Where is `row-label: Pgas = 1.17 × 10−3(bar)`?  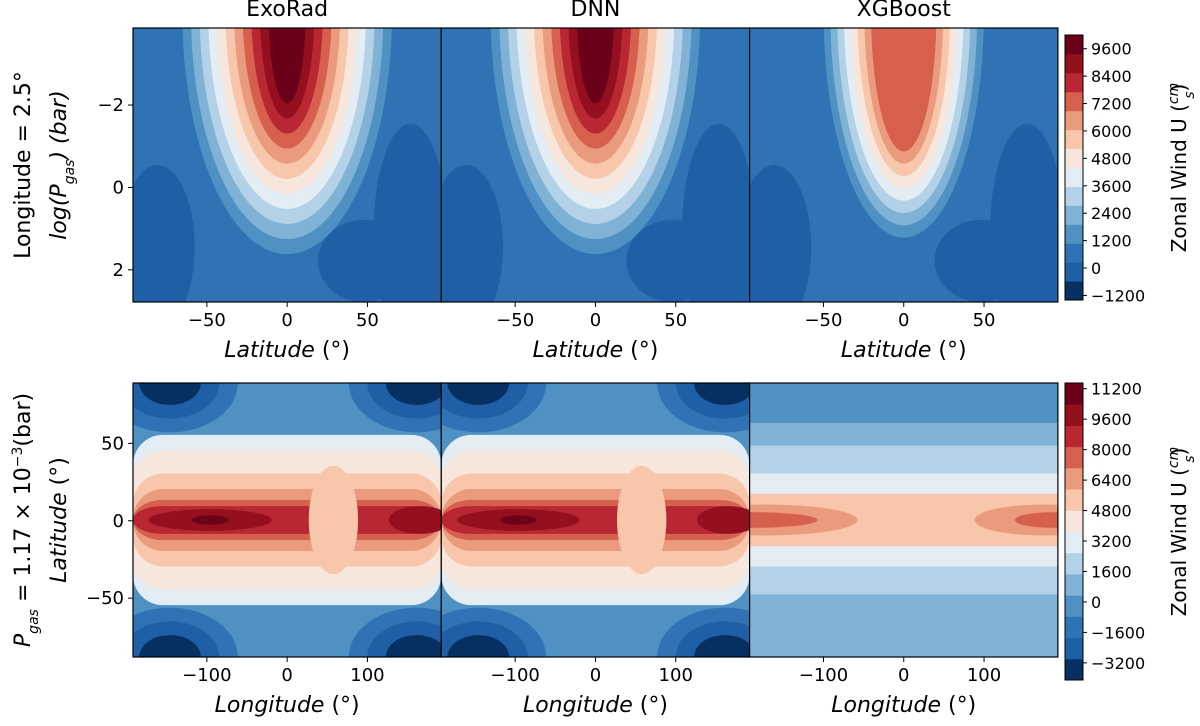 row-label: Pgas = 1.17 × 10−3(bar) is located at coordinates (26, 520).